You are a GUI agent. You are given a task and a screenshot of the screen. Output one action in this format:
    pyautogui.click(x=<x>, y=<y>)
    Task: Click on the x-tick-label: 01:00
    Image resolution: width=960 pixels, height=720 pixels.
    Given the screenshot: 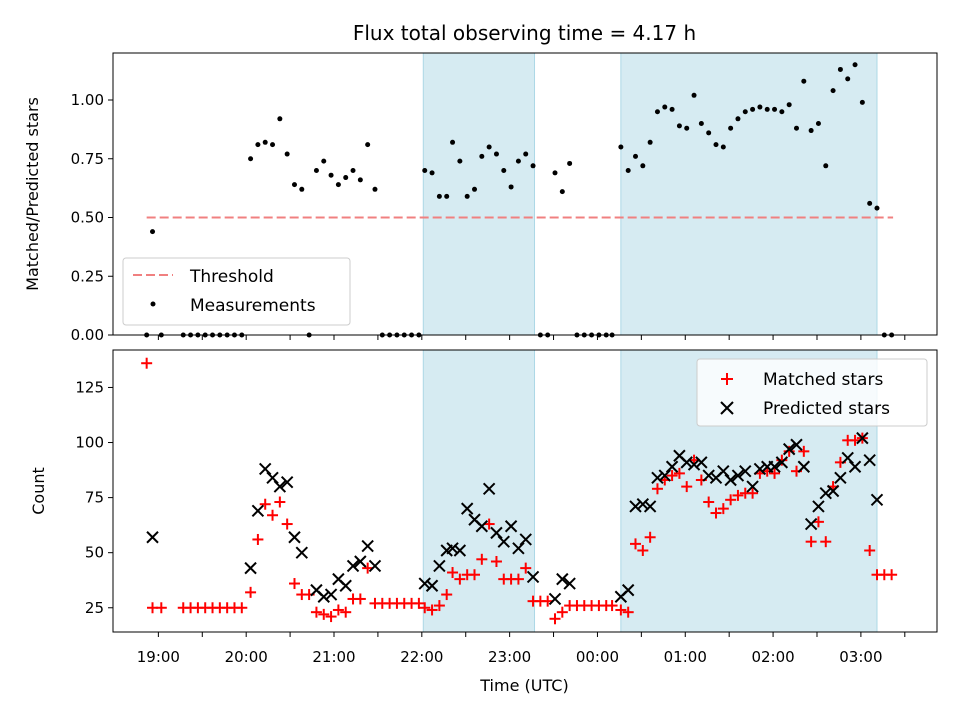 What is the action you would take?
    pyautogui.click(x=685, y=657)
    